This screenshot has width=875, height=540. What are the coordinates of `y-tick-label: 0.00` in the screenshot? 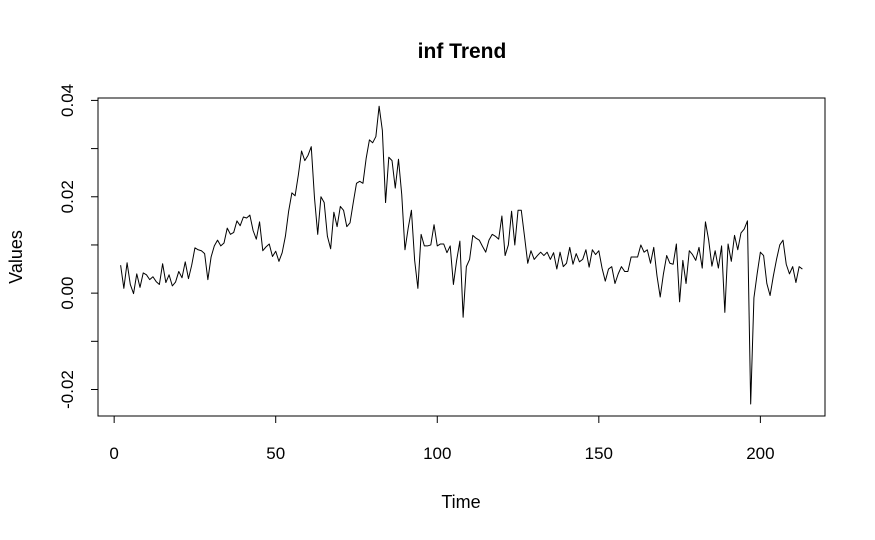 It's located at (67, 293).